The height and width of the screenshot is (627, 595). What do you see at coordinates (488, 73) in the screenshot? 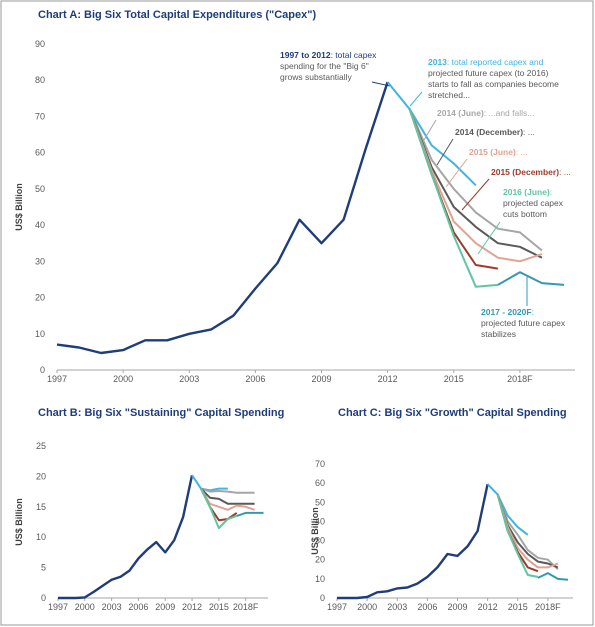
I see `annotation-text: projected future capex (to 2016)` at bounding box center [488, 73].